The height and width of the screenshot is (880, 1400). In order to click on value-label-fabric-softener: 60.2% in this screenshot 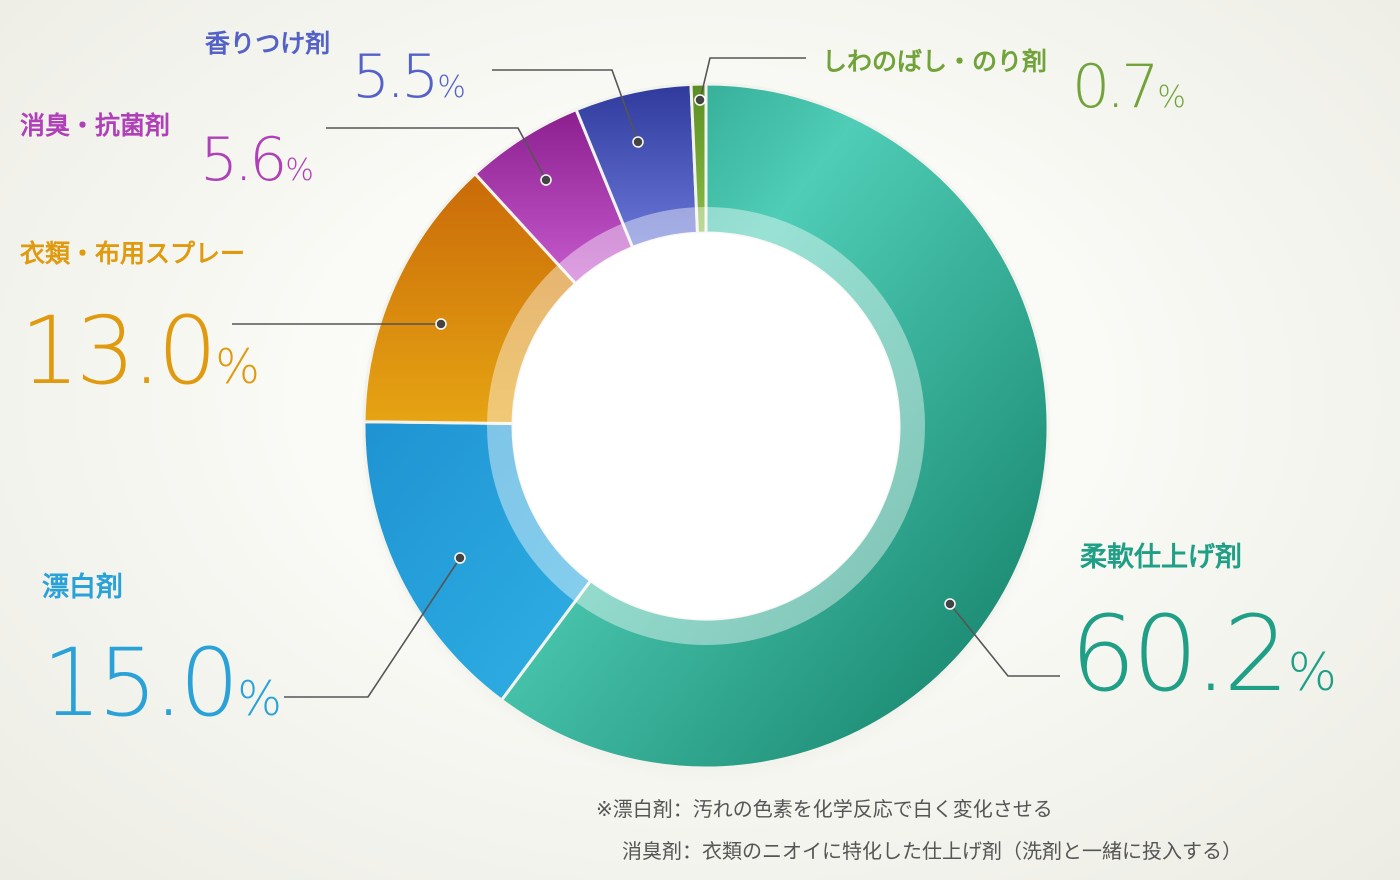, I will do `click(1203, 654)`.